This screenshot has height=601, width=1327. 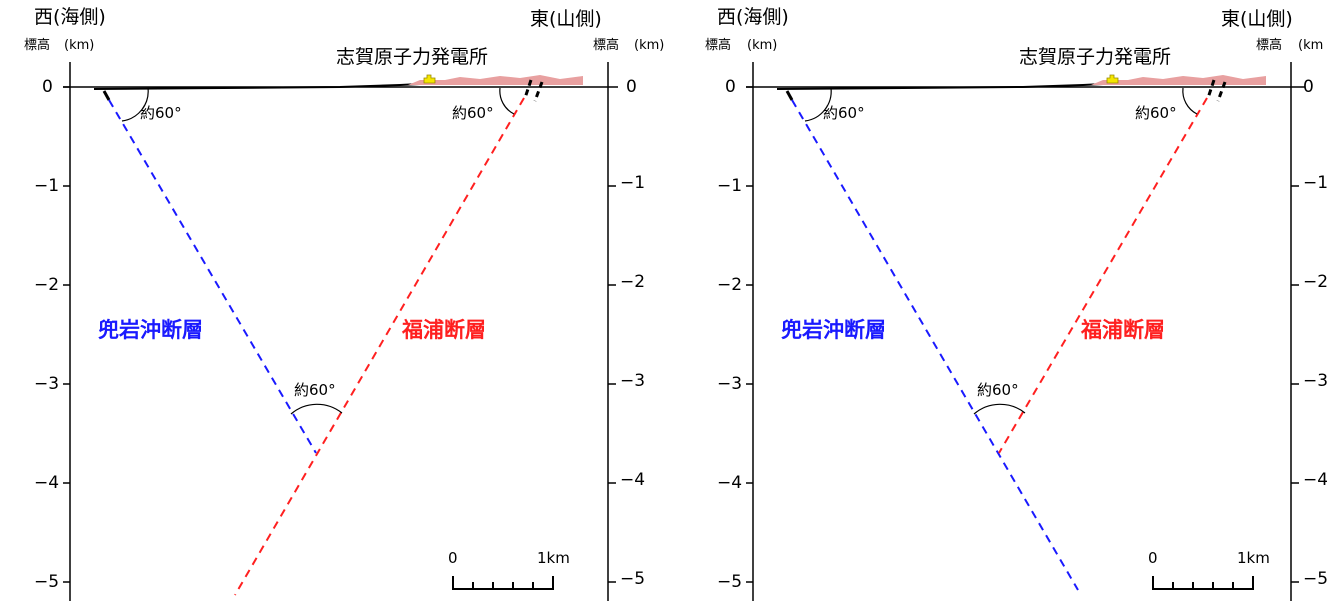 What do you see at coordinates (212, 276) in the screenshot?
I see `blue-fault-plane` at bounding box center [212, 276].